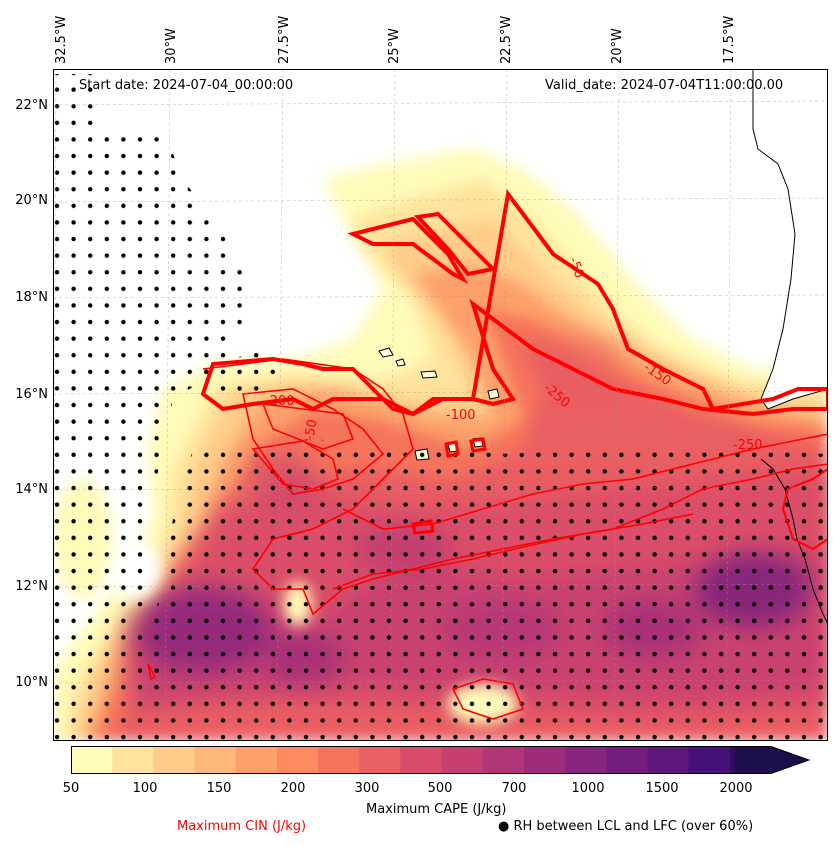 The height and width of the screenshot is (845, 837). Describe the element at coordinates (664, 85) in the screenshot. I see `valid-date-label: Valid_date: 2024-07-04T11:00:00.00` at that location.